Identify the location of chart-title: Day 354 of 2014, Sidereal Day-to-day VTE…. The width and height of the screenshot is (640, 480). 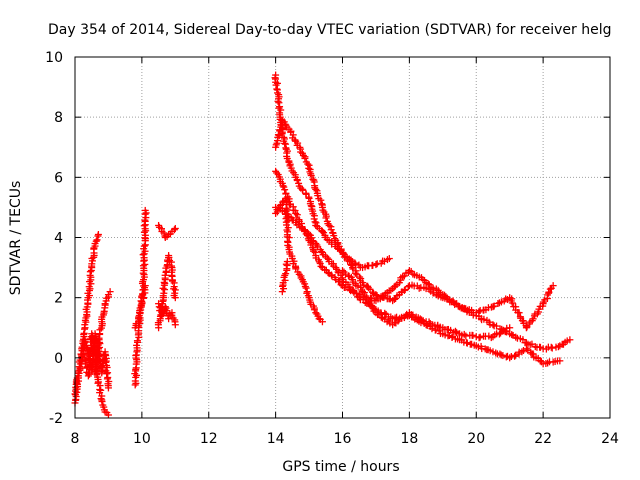
(329, 30).